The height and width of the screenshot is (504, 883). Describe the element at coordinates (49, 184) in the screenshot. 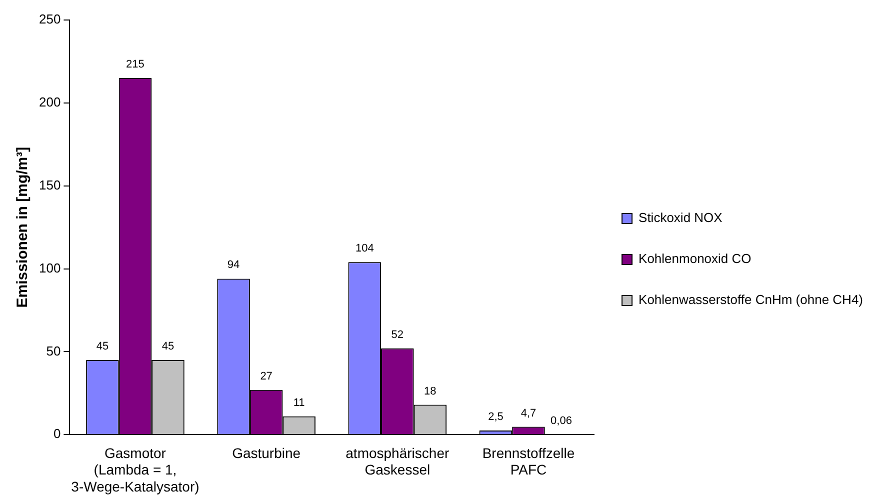

I see `y-tick-label: 150` at that location.